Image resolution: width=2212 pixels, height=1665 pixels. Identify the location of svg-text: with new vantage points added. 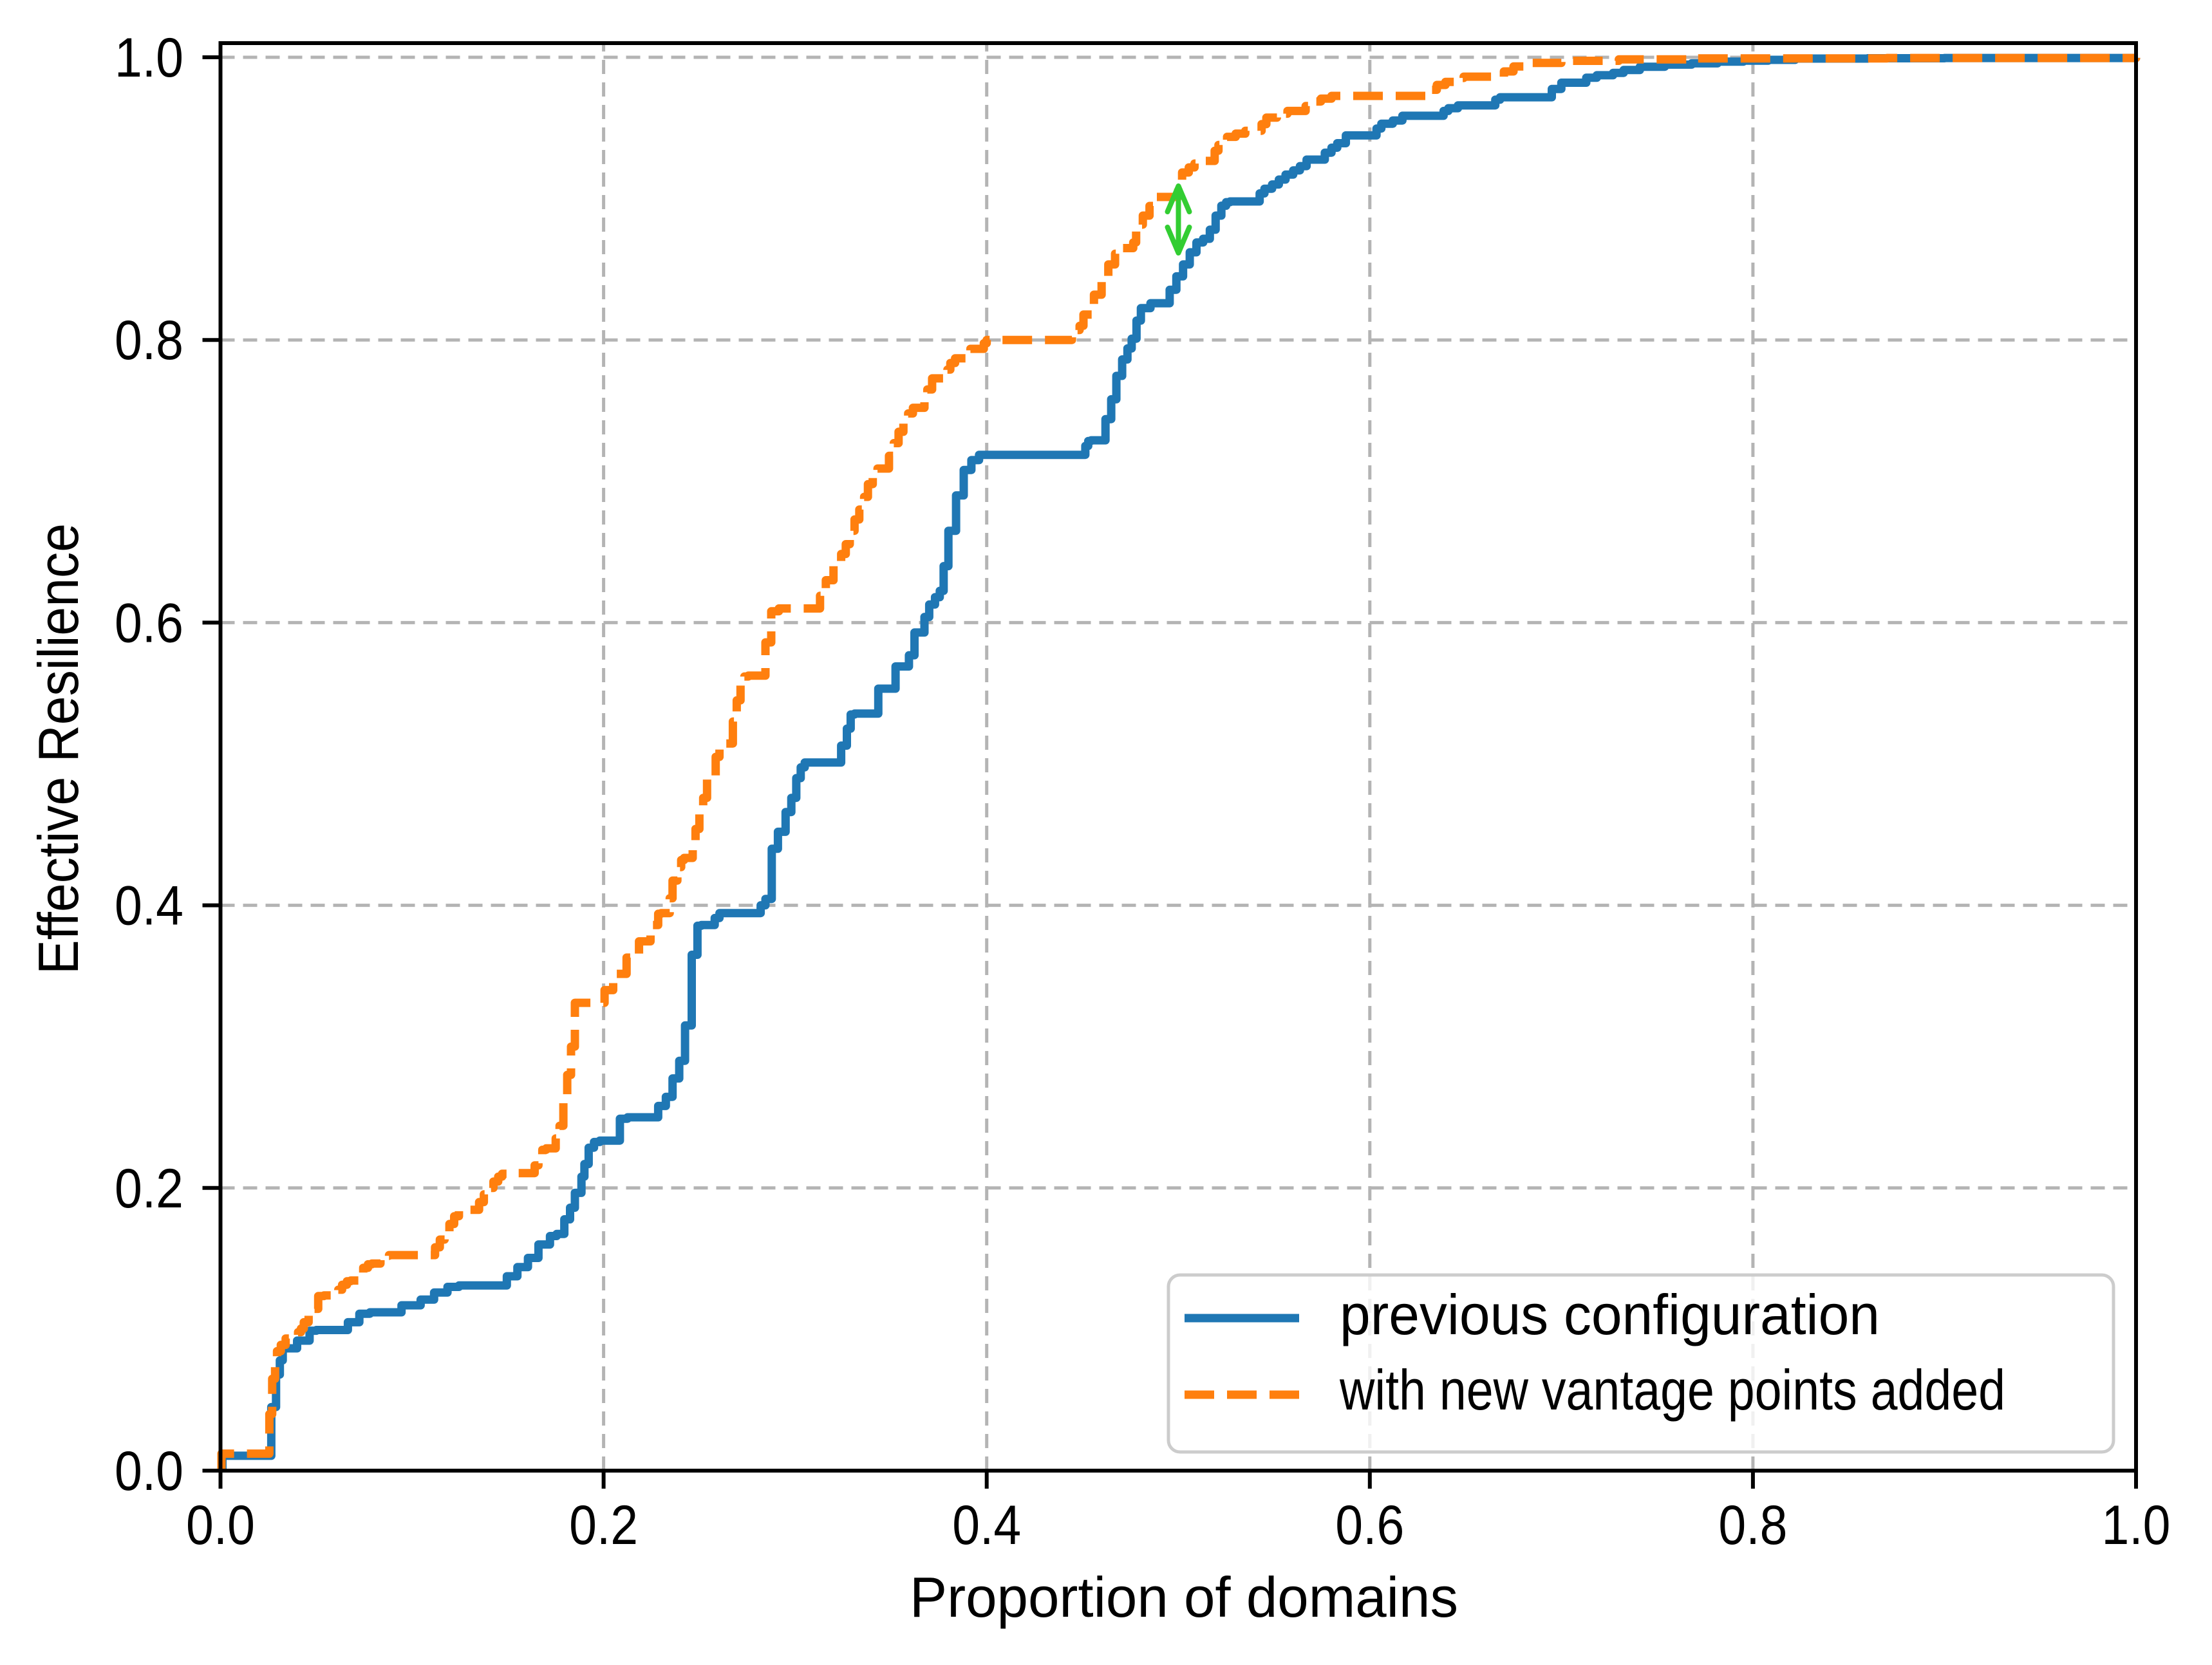
(1672, 1390).